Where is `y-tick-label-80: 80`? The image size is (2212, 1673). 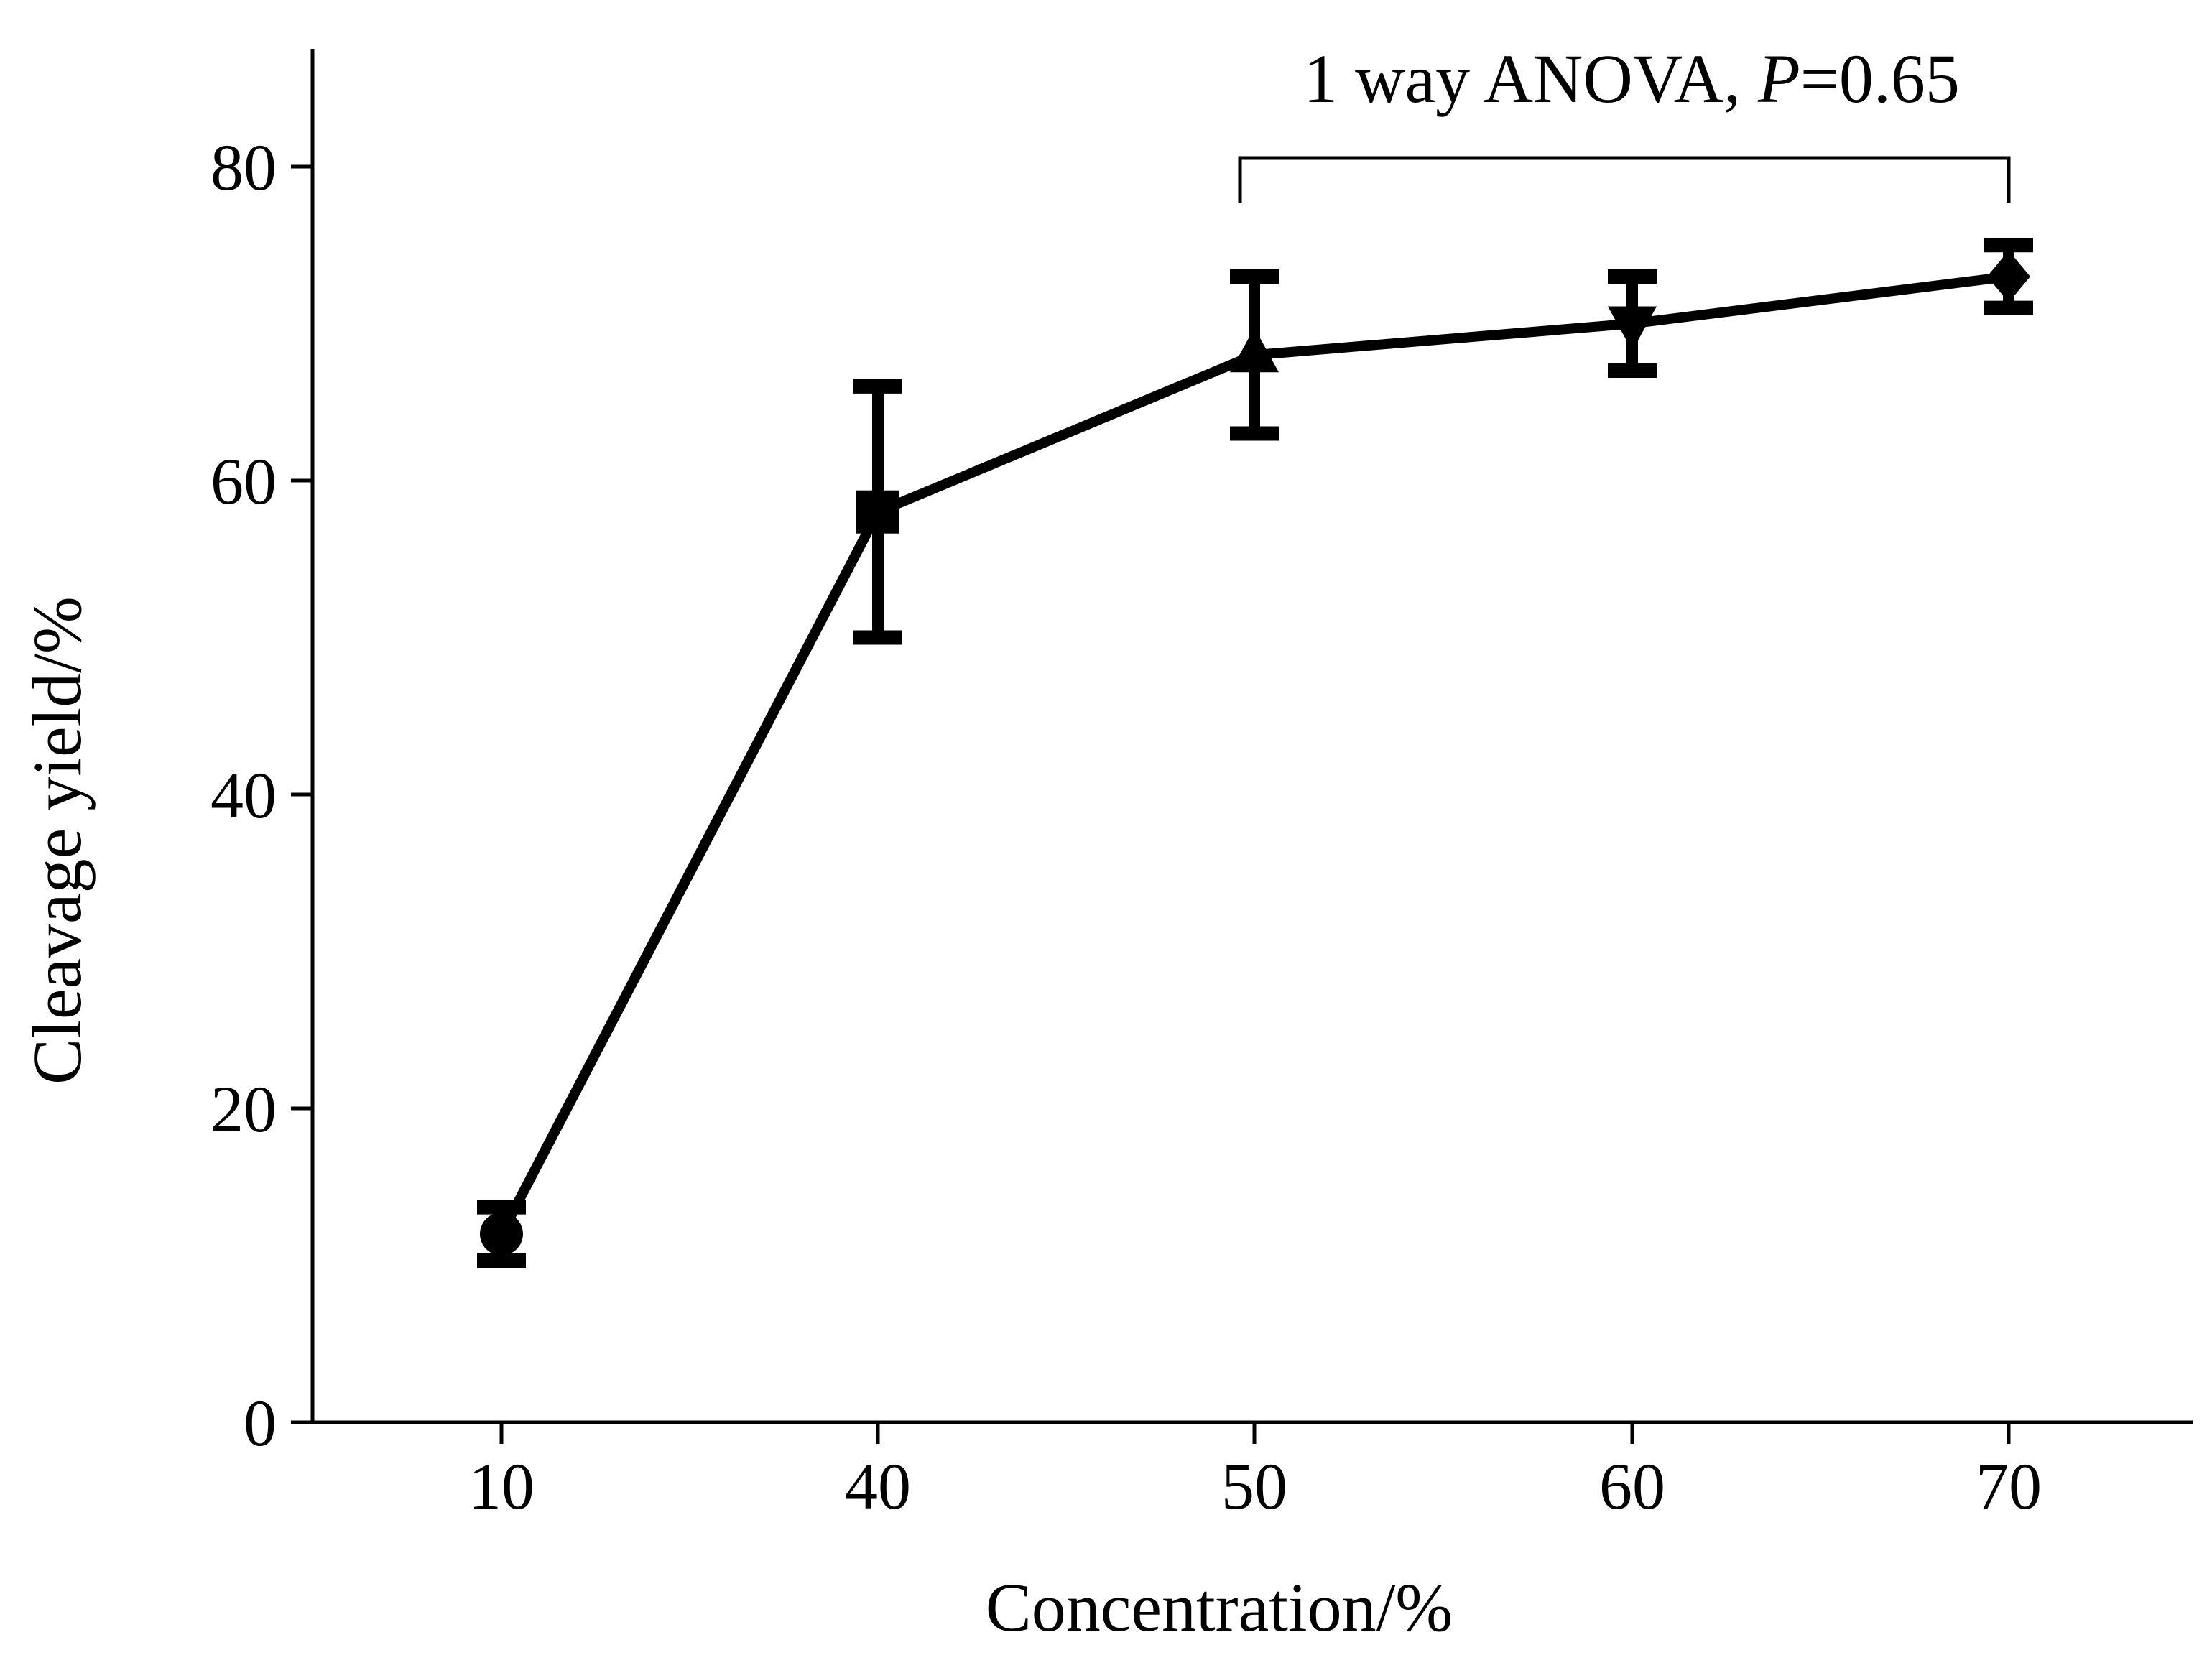 y-tick-label-80: 80 is located at coordinates (243, 167).